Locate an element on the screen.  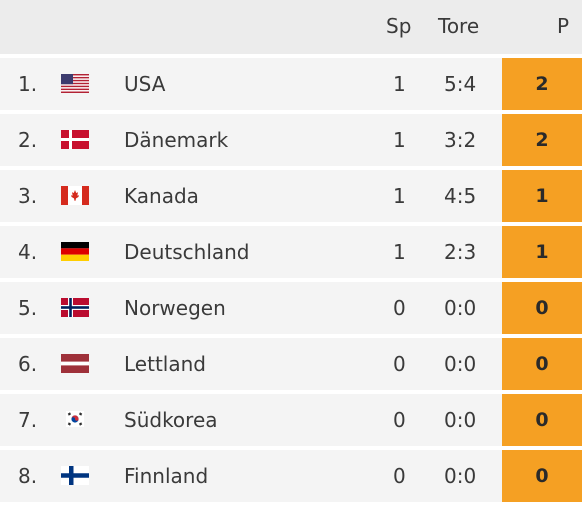
rank: 4. is located at coordinates (28, 252).